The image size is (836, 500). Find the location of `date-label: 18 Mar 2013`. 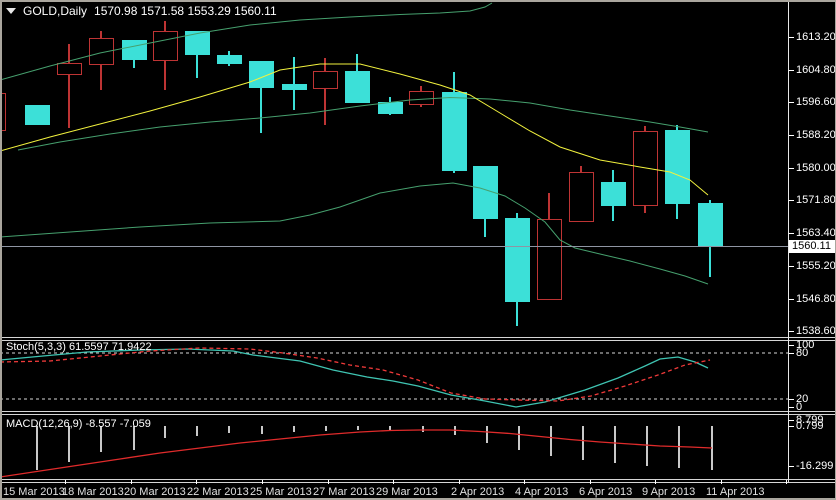

date-label: 18 Mar 2013 is located at coordinates (93, 492).